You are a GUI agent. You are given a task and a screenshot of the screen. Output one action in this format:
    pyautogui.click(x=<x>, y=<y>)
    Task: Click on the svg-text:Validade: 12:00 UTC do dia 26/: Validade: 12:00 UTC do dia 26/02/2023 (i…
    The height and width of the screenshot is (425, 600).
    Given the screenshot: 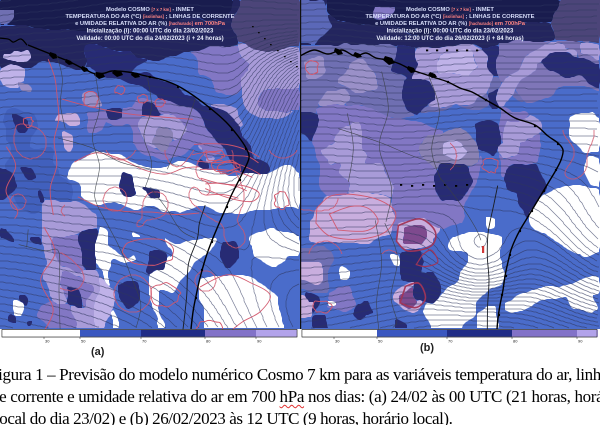 What is the action you would take?
    pyautogui.click(x=449, y=39)
    